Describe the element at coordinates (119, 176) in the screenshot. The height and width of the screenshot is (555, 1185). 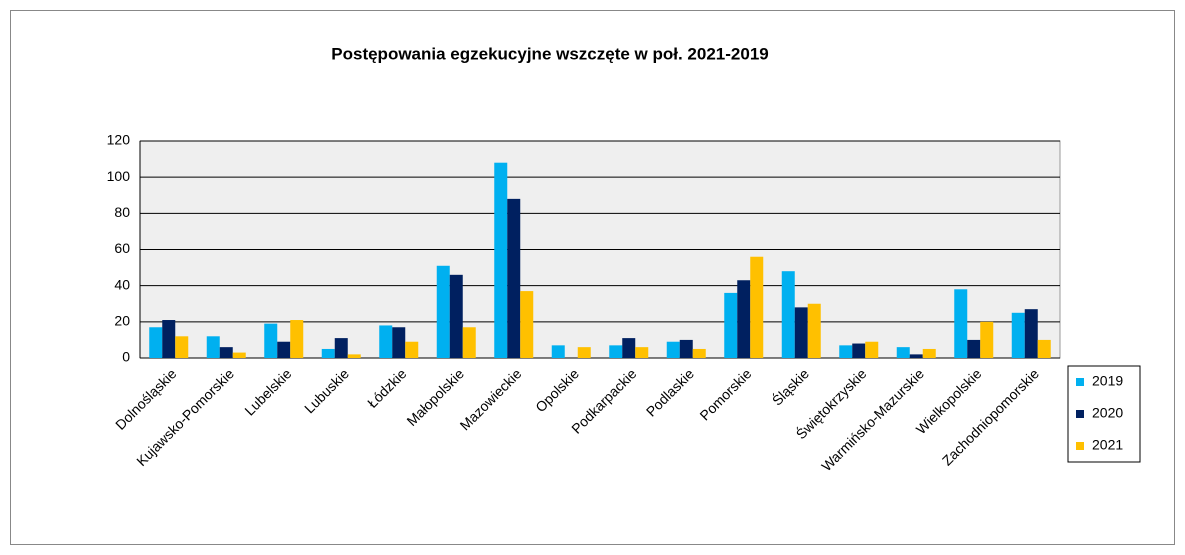
I see `y-tick-label: 100` at that location.